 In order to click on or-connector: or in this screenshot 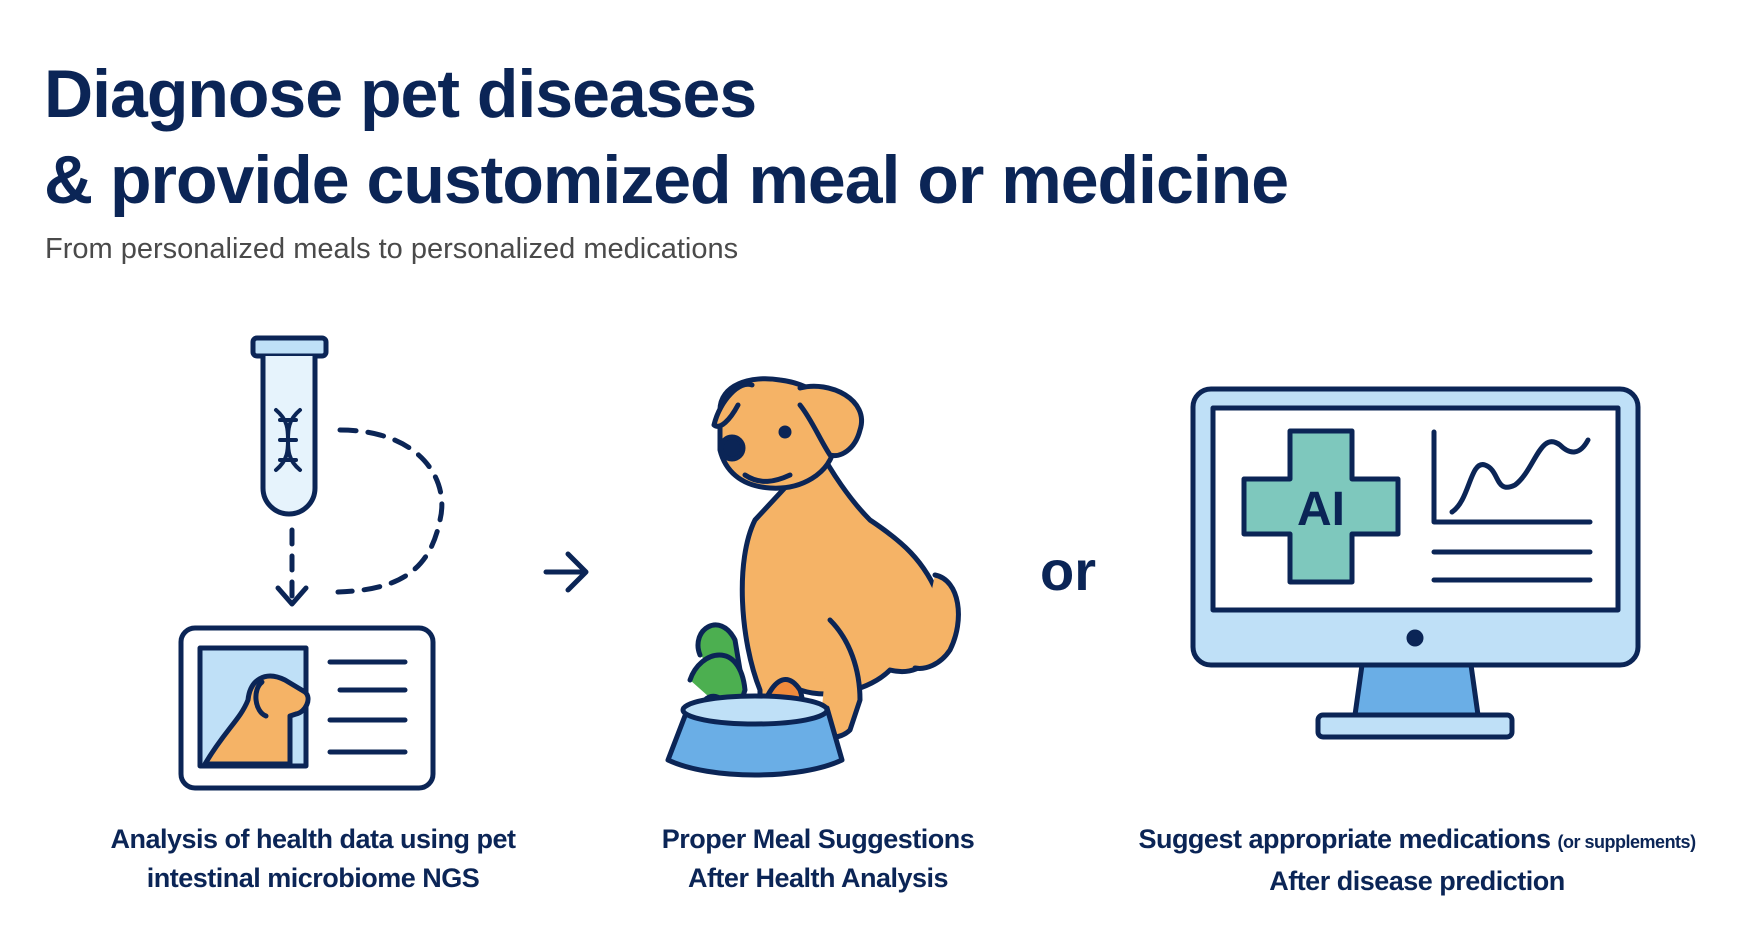, I will do `click(1068, 570)`.